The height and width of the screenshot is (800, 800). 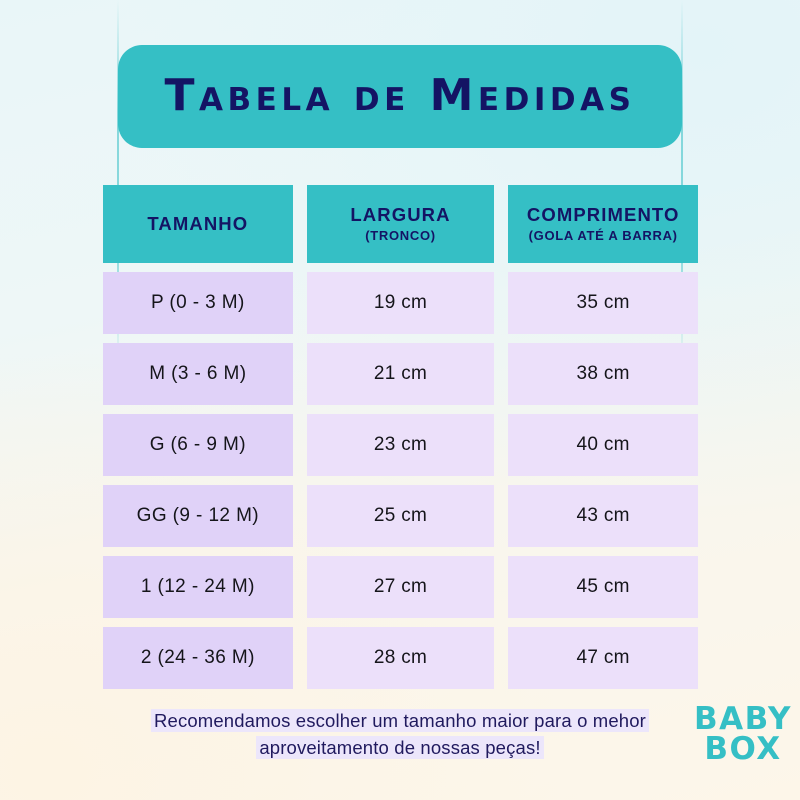 I want to click on size-label: GG (9 - 12 M), so click(x=198, y=515).